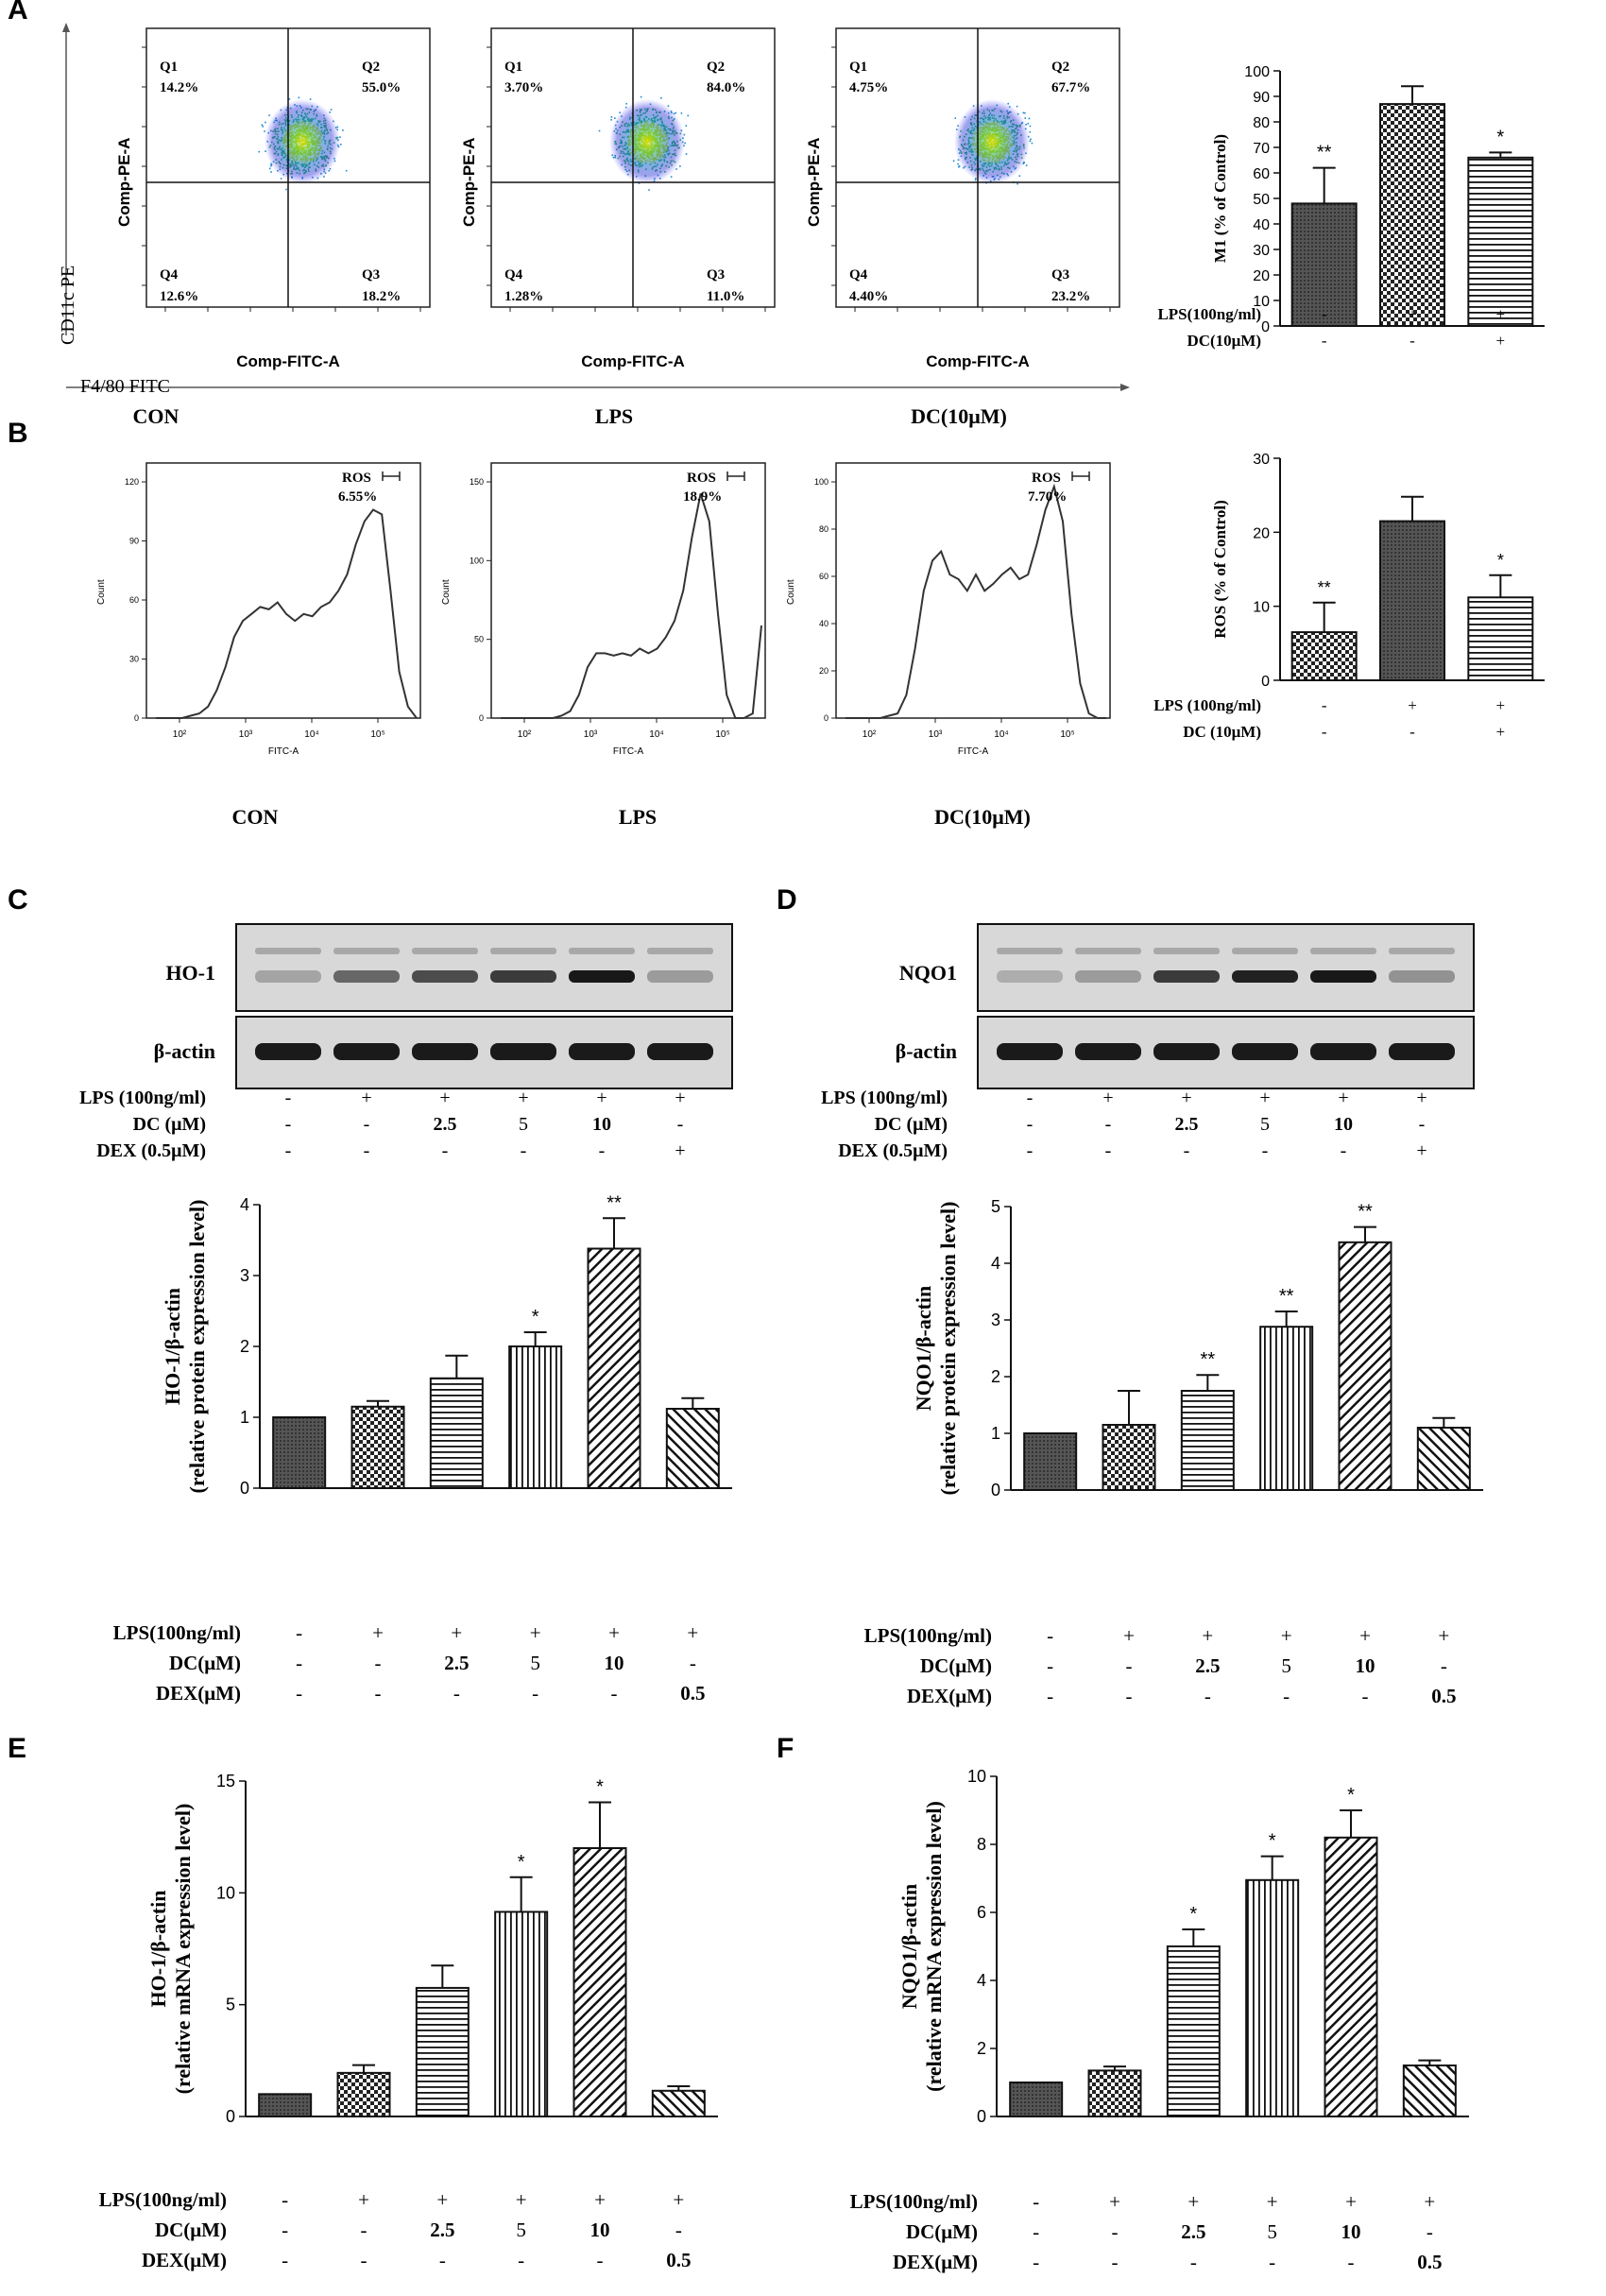 The width and height of the screenshot is (1606, 2296). Describe the element at coordinates (245, 1205) in the screenshot. I see `y-tick-label: 4` at that location.